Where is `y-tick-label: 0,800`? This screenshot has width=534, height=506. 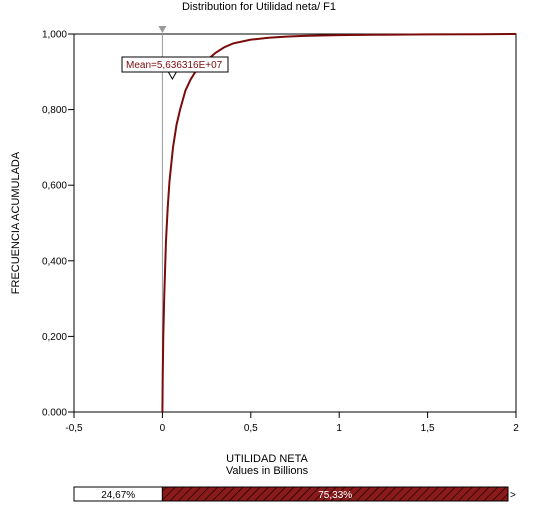
y-tick-label: 0,800 is located at coordinates (54, 110).